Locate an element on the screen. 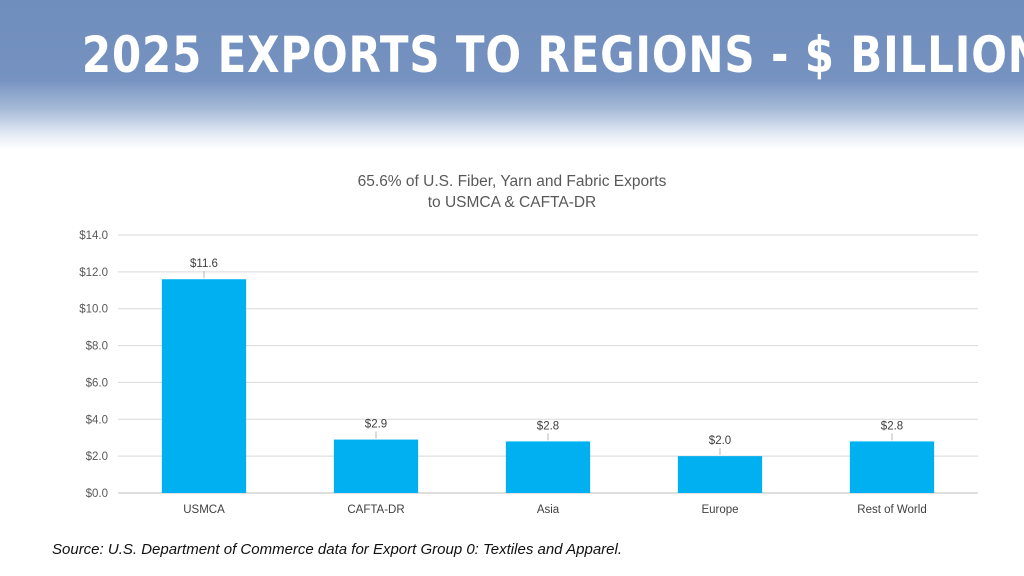  y-tick-label: $6.0 is located at coordinates (97, 383).